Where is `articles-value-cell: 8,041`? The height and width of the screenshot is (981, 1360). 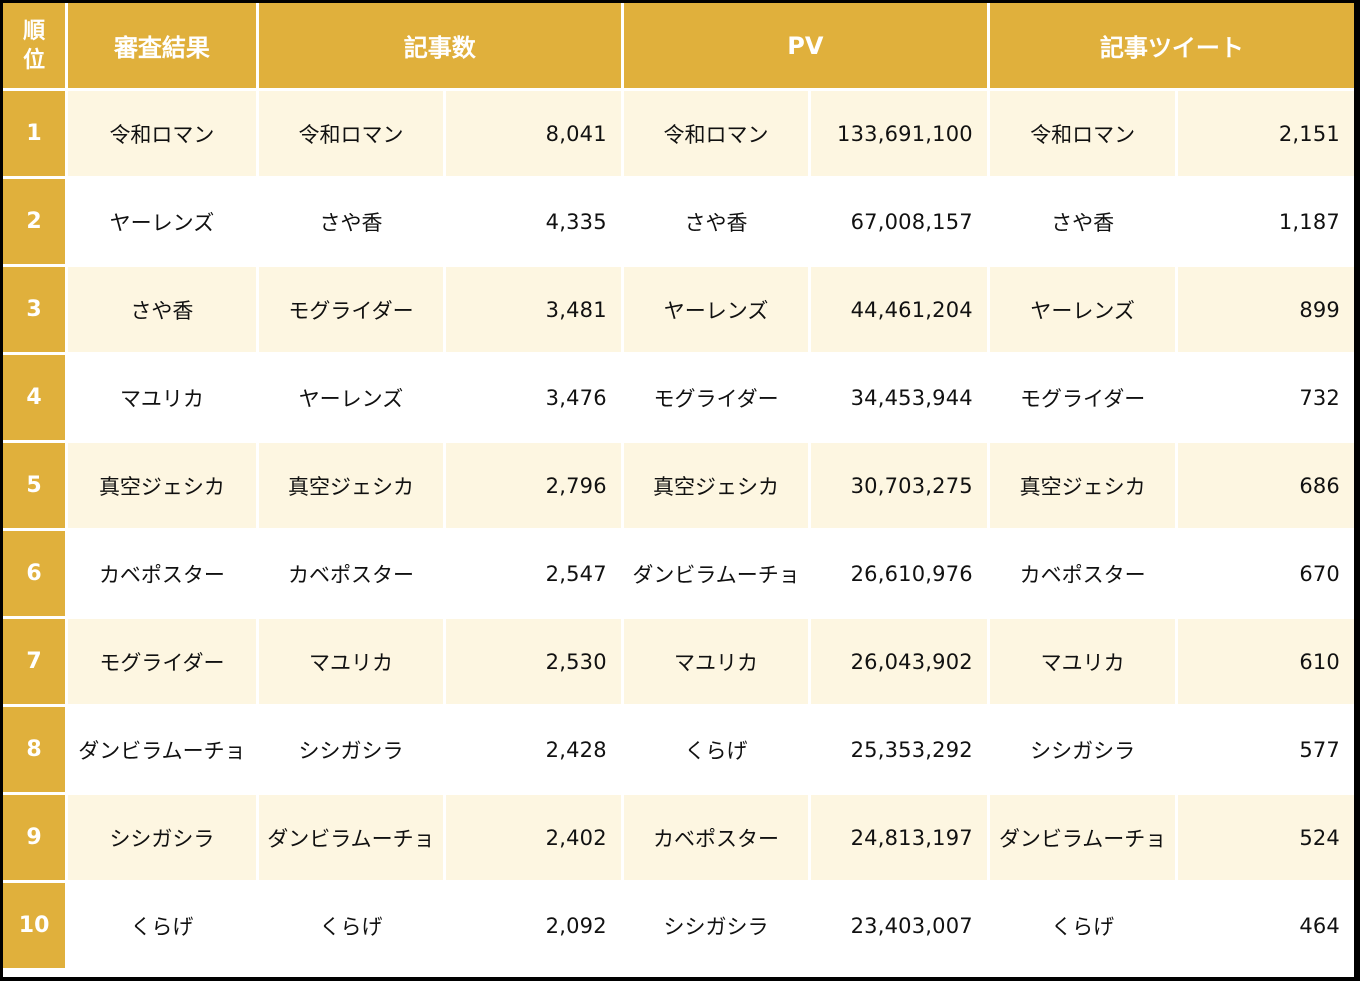 articles-value-cell: 8,041 is located at coordinates (533, 133).